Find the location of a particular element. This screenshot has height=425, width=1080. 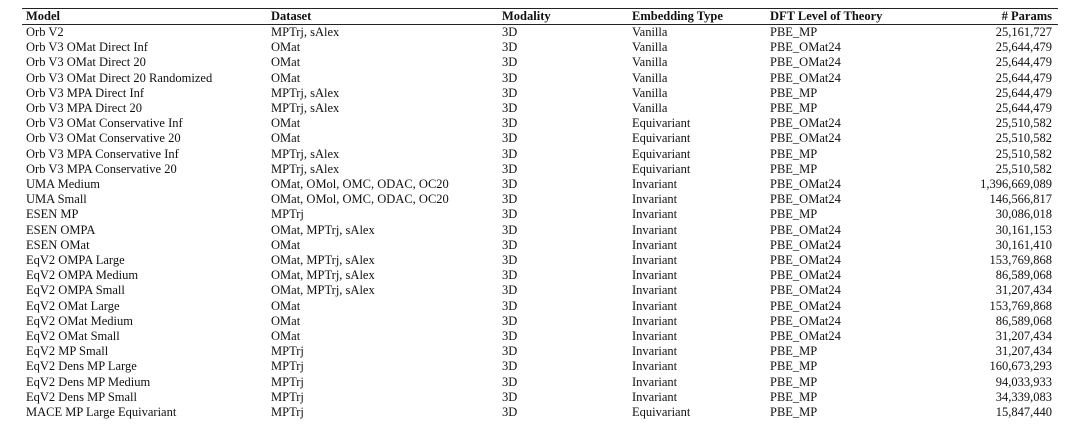

table-cell: 94,033,933 is located at coordinates (1023, 381).